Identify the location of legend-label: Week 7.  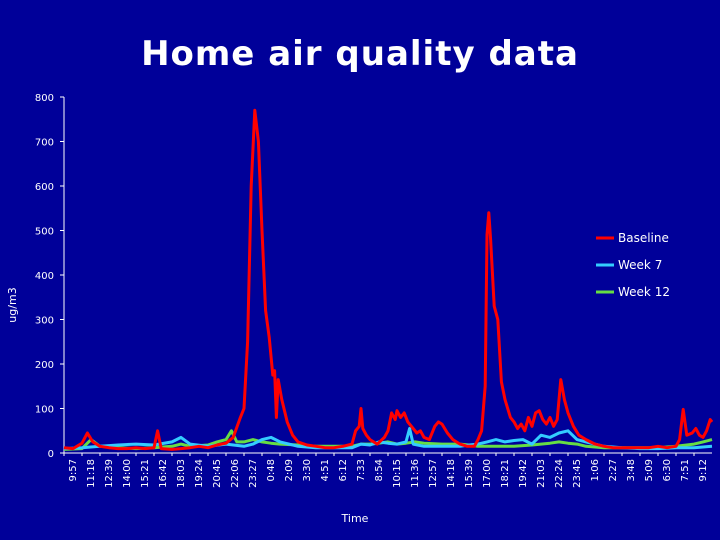
(640, 265).